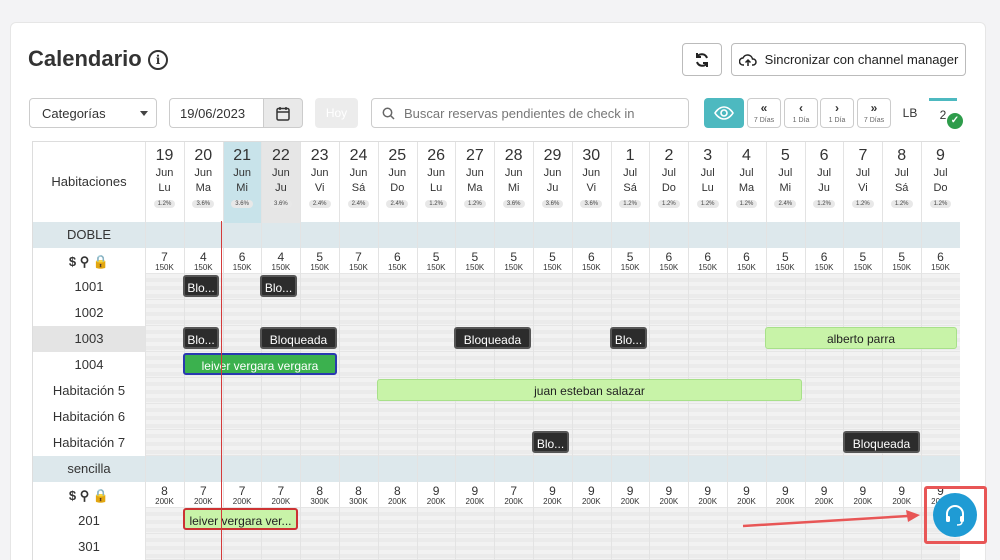  Describe the element at coordinates (397, 182) in the screenshot. I see `day-header: 25 Jun Do 2.4%` at that location.